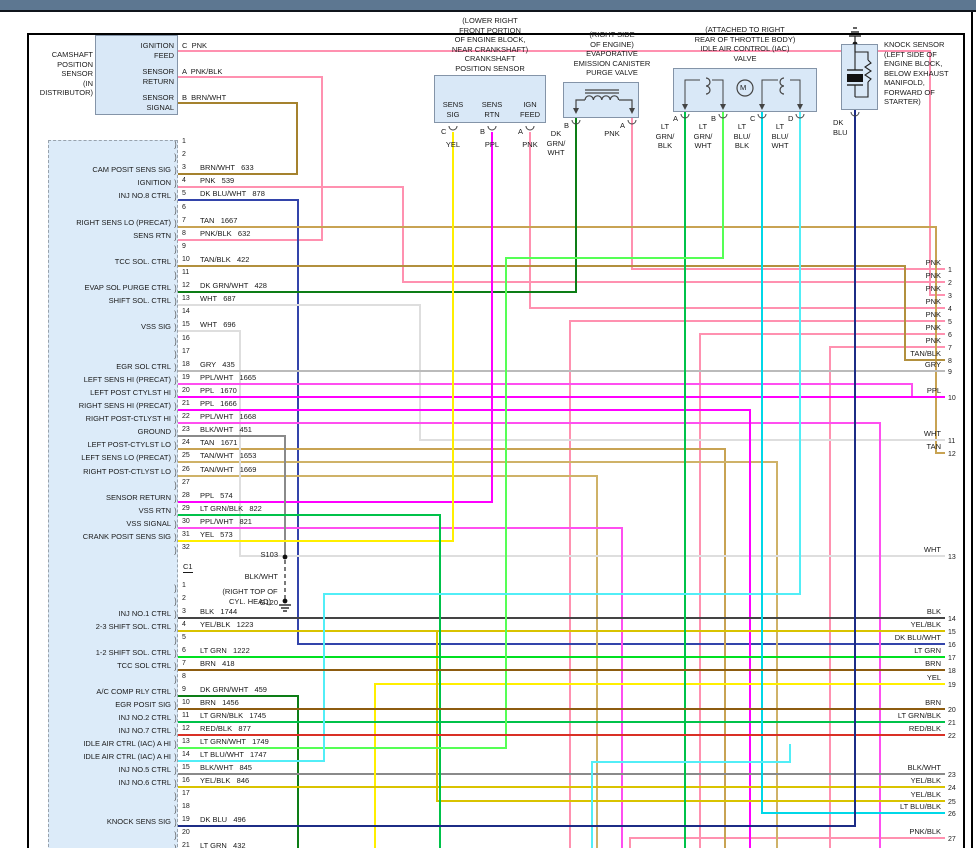  What do you see at coordinates (152, 235) in the screenshot?
I see `pcm-c1-pin-label-8: SENS RTN` at bounding box center [152, 235].